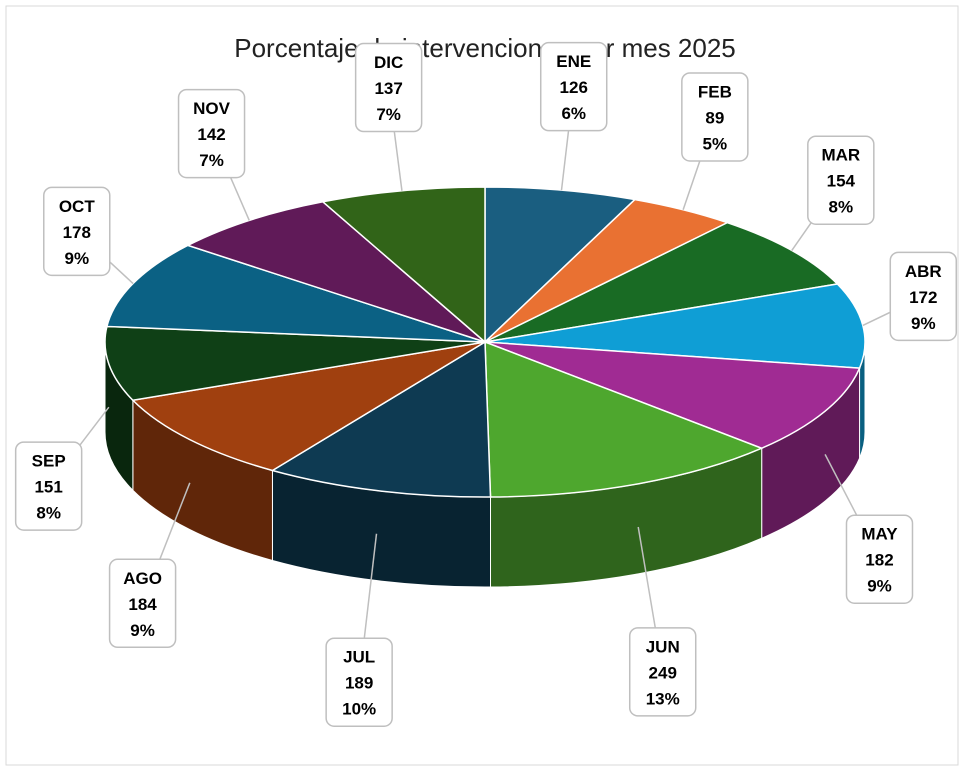 Image resolution: width=964 pixels, height=771 pixels. What do you see at coordinates (359, 657) in the screenshot?
I see `label-category: JUL` at bounding box center [359, 657].